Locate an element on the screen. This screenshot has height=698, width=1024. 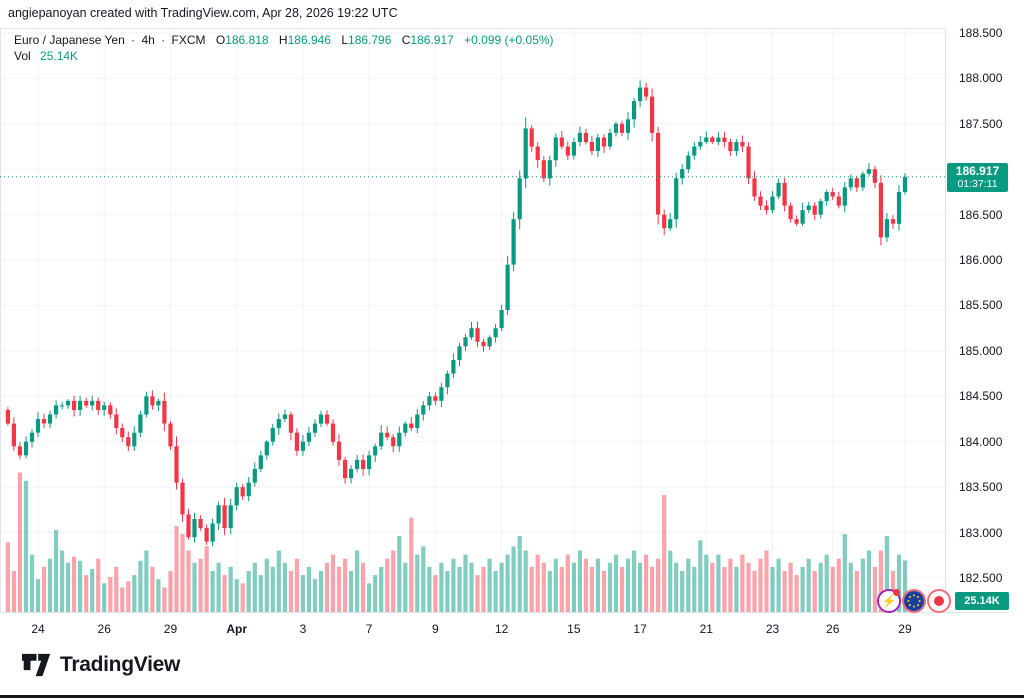
eu-flag-icon is located at coordinates (914, 601).